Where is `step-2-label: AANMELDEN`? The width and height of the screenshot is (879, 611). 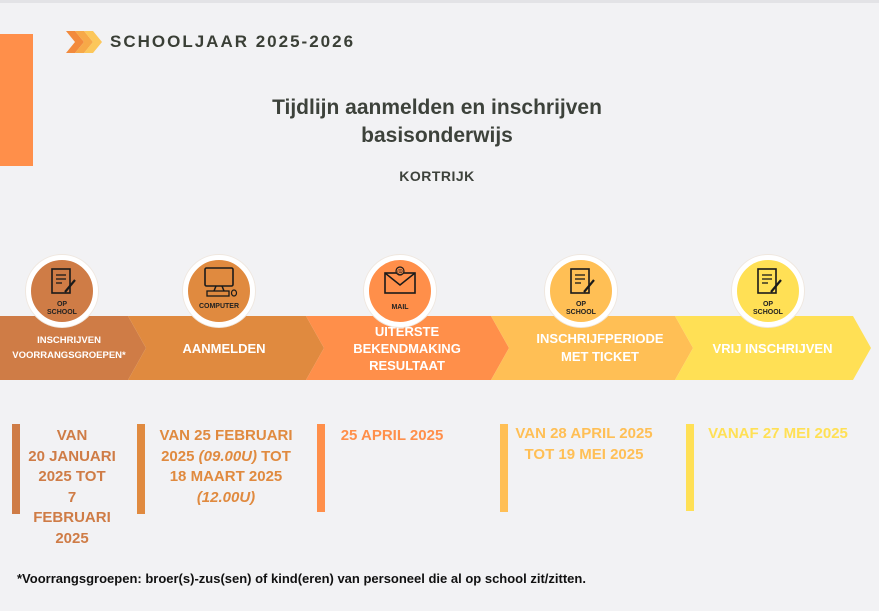
step-2-label: AANMELDEN is located at coordinates (224, 348).